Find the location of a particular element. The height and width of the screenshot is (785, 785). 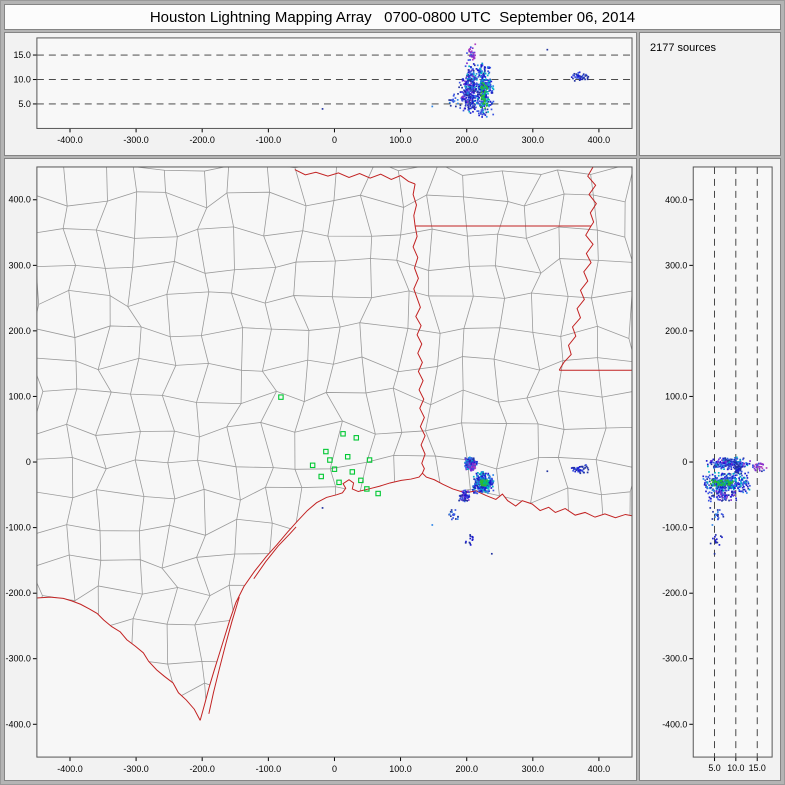

station-markers is located at coordinates (329, 445).